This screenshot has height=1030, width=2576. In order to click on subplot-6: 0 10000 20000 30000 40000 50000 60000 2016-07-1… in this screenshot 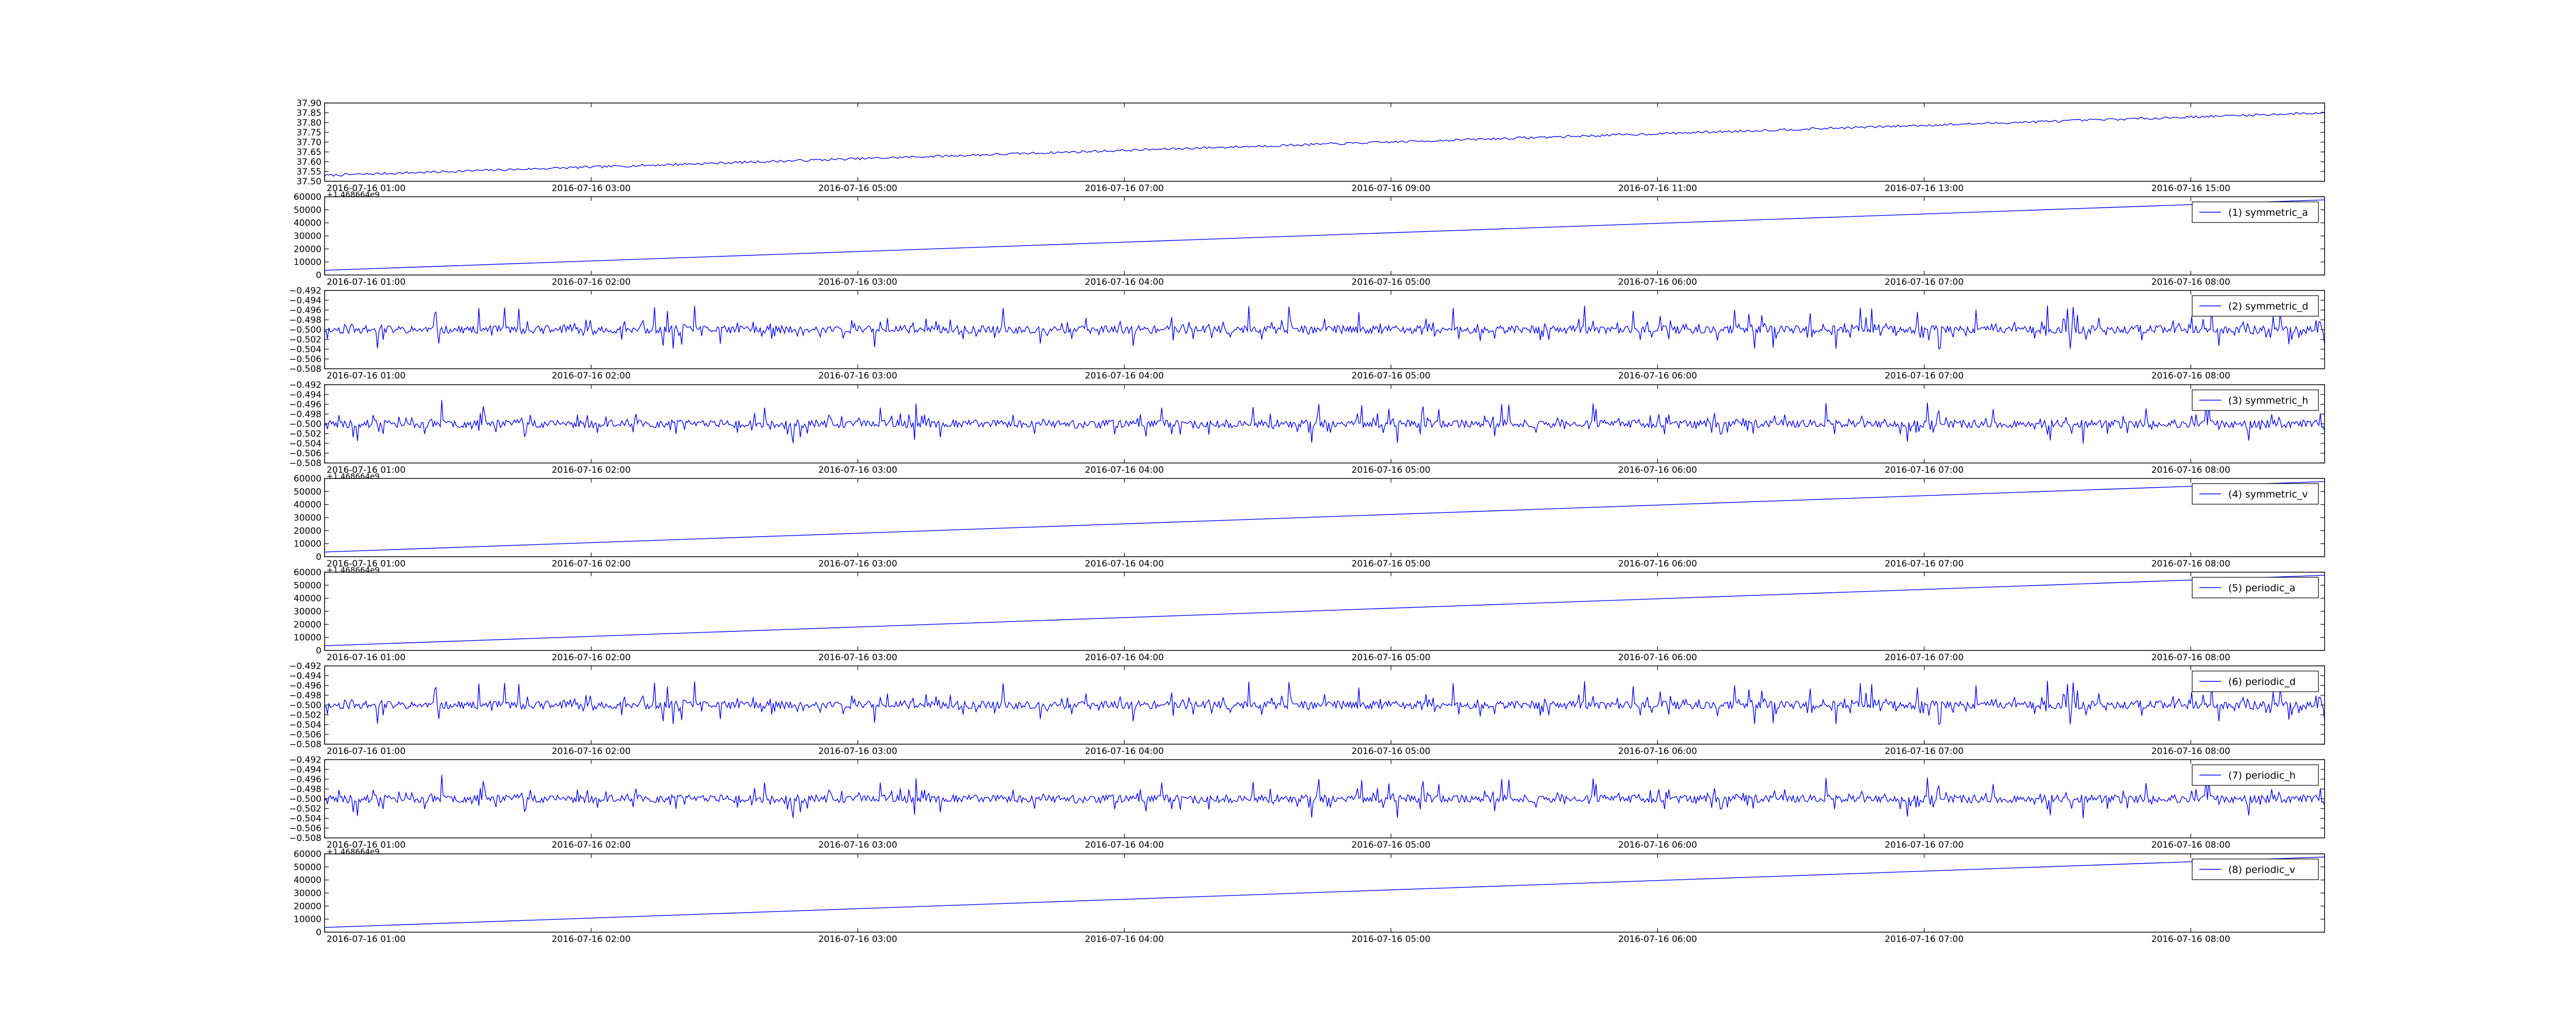, I will do `click(1309, 614)`.